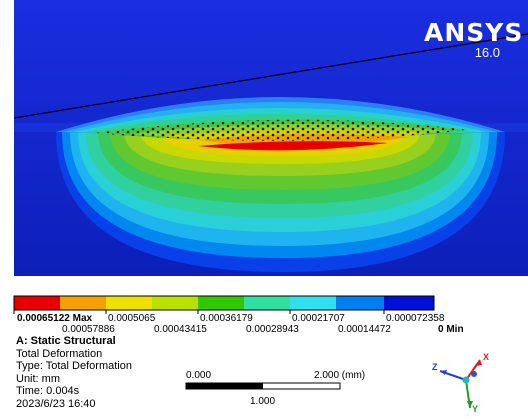 Image resolution: width=528 pixels, height=420 pixels. I want to click on max-deformation-zone, so click(293, 146).